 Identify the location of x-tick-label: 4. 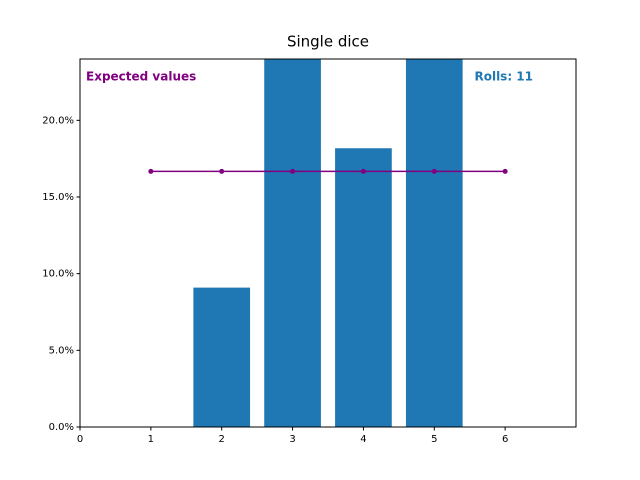
(363, 439).